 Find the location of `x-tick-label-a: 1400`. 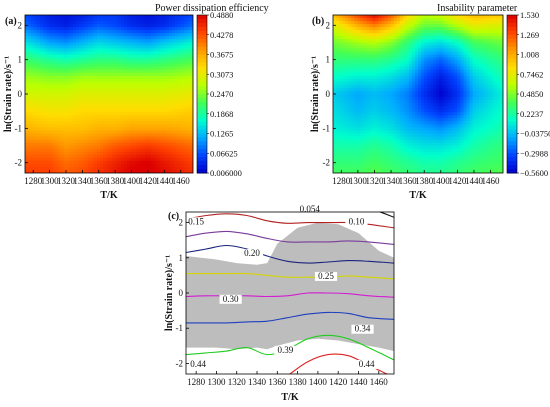

x-tick-label-a: 1400 is located at coordinates (132, 181).